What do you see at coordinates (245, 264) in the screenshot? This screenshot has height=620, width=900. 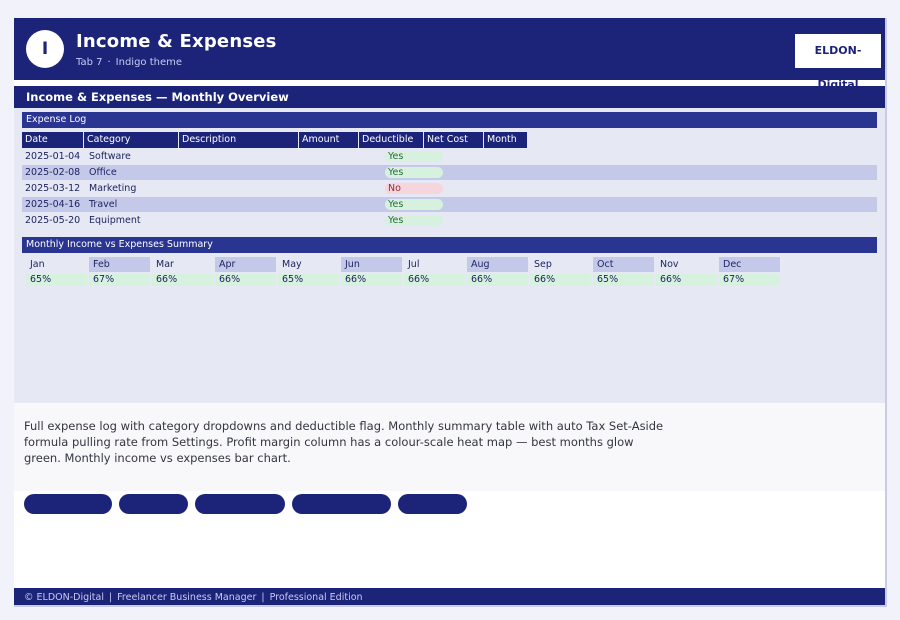 I see `month-header-apr: Apr` at bounding box center [245, 264].